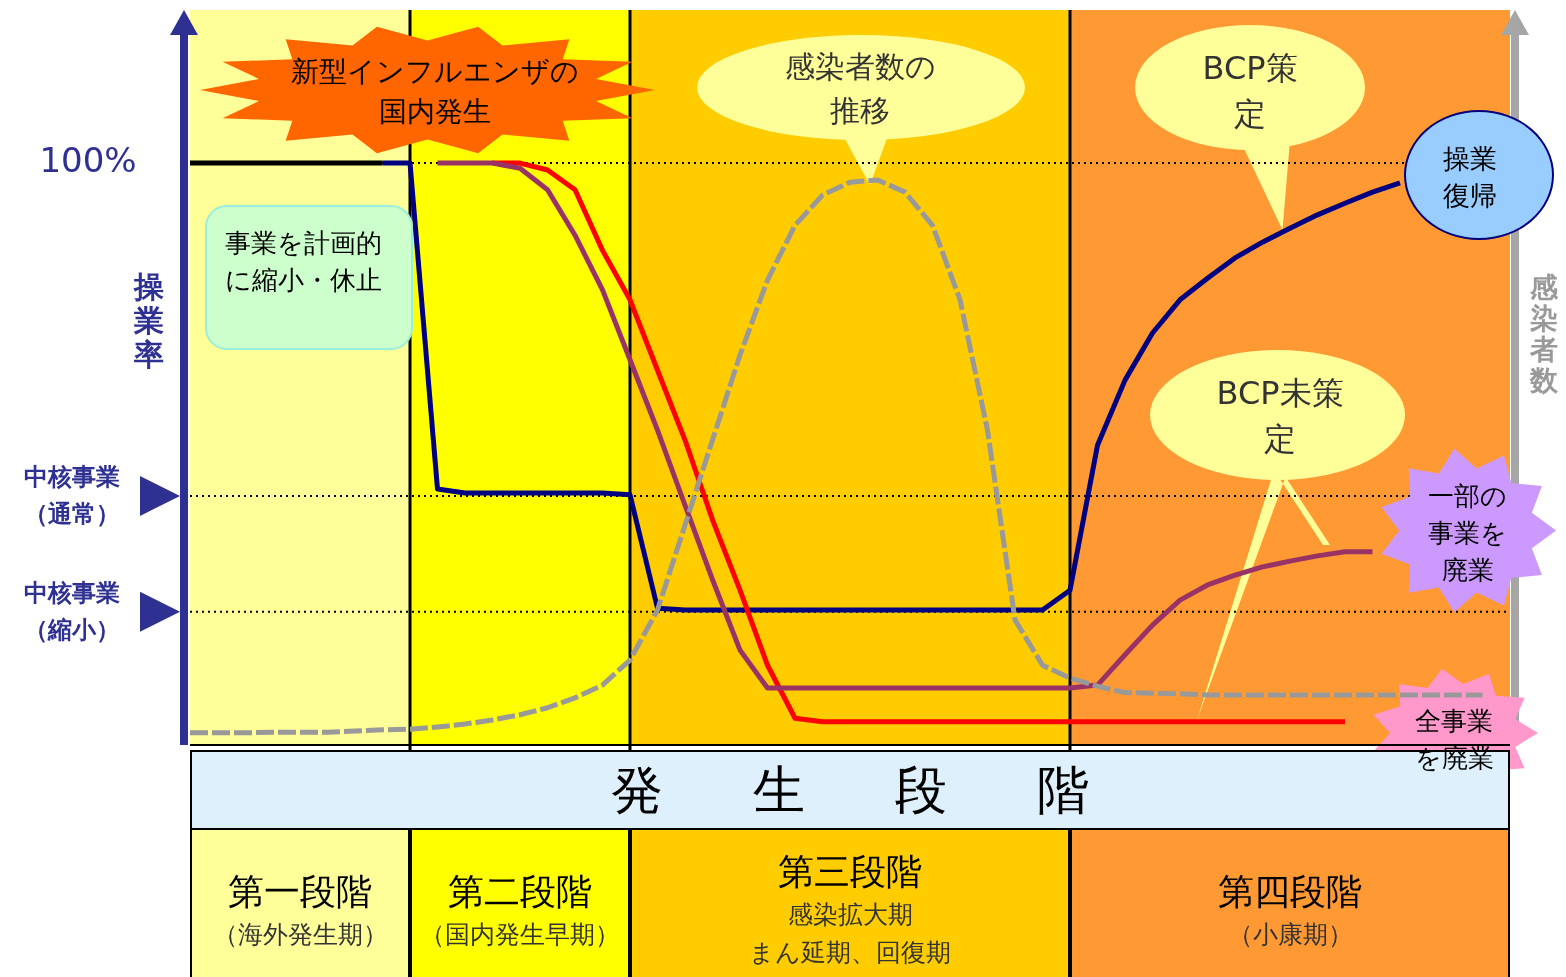  What do you see at coordinates (72, 496) in the screenshot?
I see `ref-line-label: 中核事業（通常）` at bounding box center [72, 496].